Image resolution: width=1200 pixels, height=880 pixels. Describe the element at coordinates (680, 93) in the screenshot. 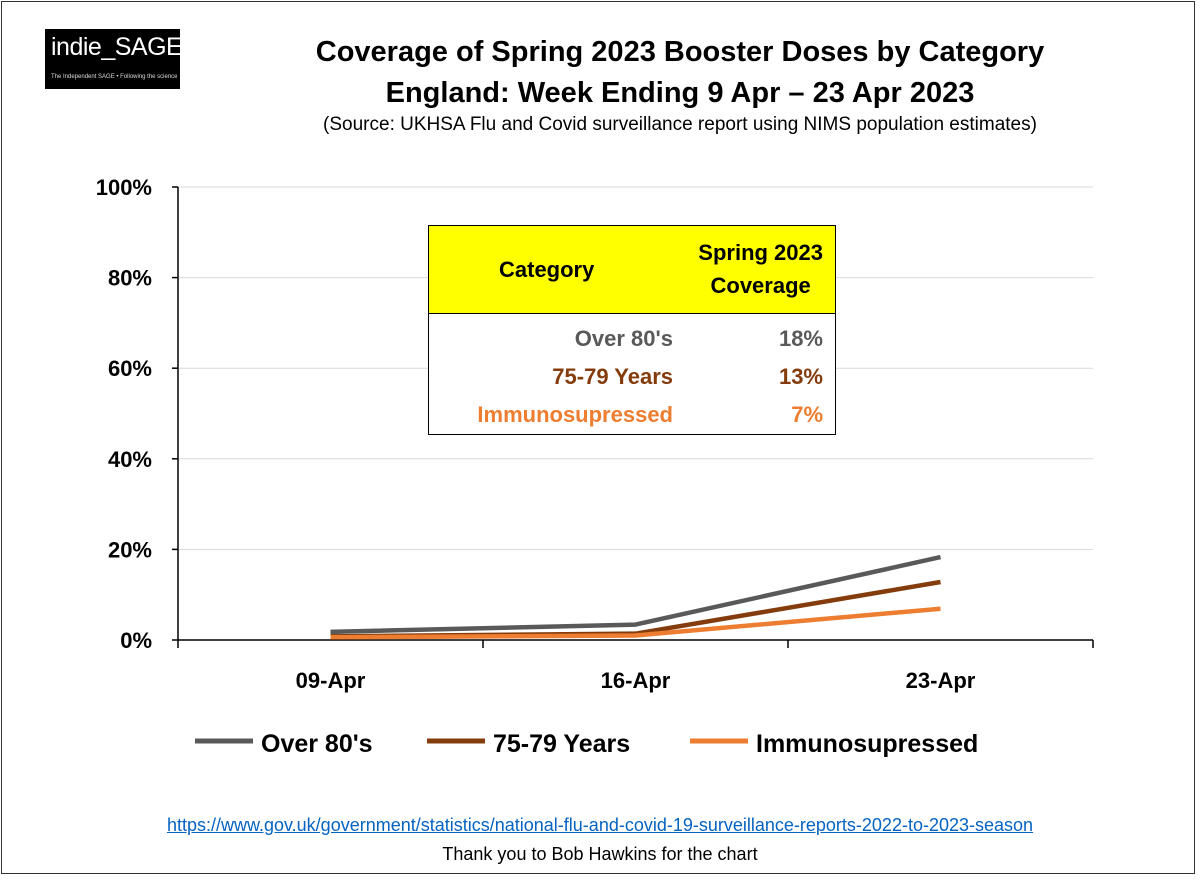

I see `chart-title-line2: England: Week Ending 9 Apr – 23 Apr 2023` at that location.